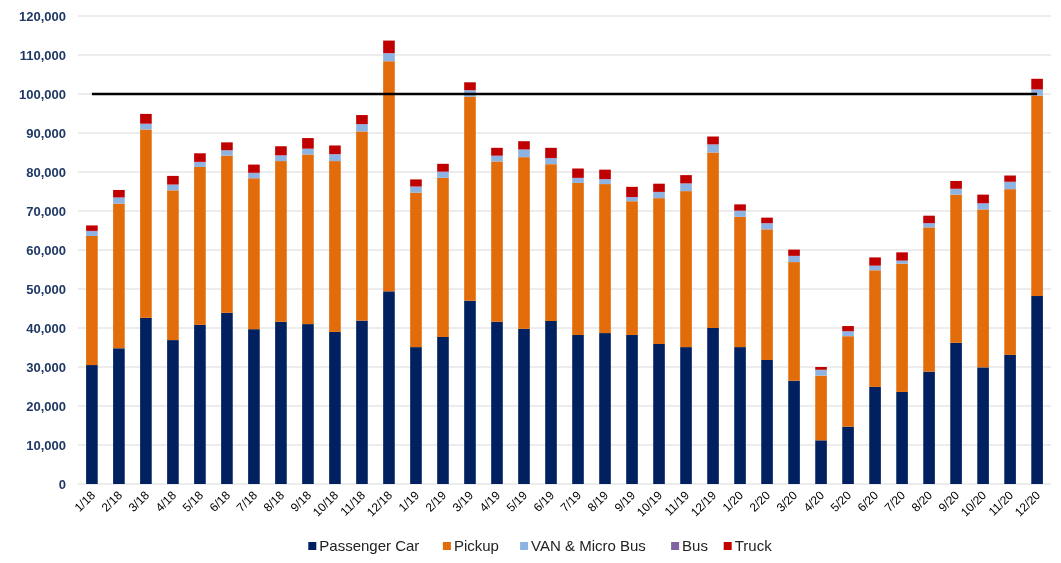 The height and width of the screenshot is (563, 1061). Describe the element at coordinates (46, 289) in the screenshot. I see `y-tick-label: 50,000` at that location.